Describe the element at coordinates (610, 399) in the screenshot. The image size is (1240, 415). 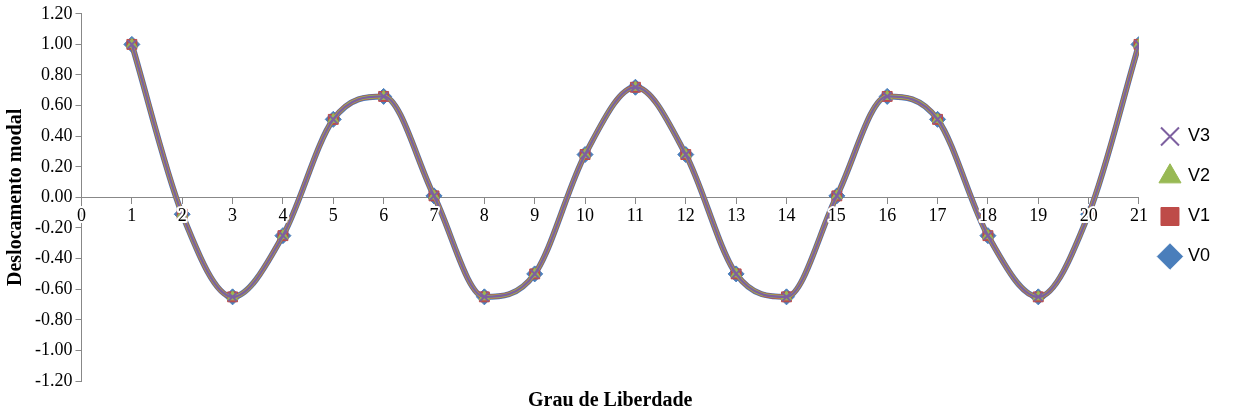
I see `x-axis-title: Grau de Liberdade` at that location.